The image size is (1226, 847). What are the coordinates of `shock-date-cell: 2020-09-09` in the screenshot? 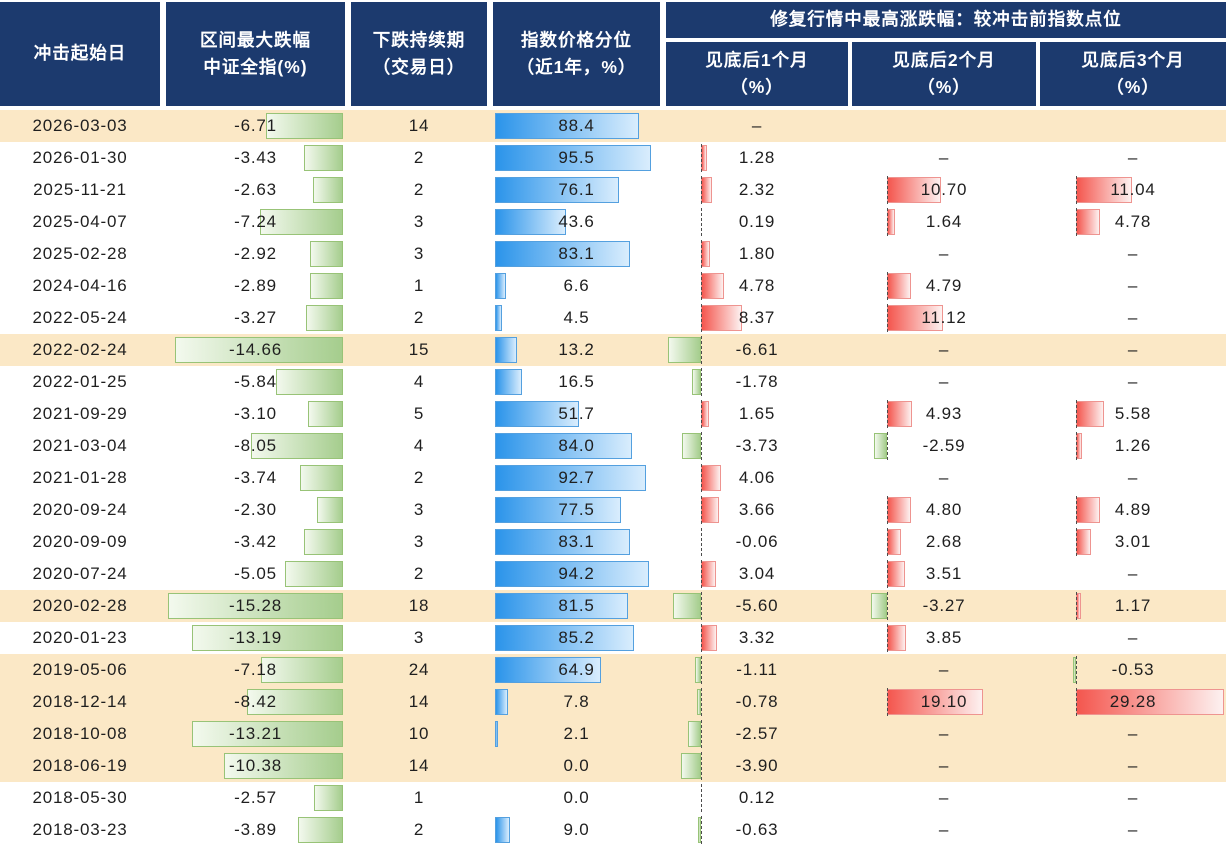 It's located at (80, 542).